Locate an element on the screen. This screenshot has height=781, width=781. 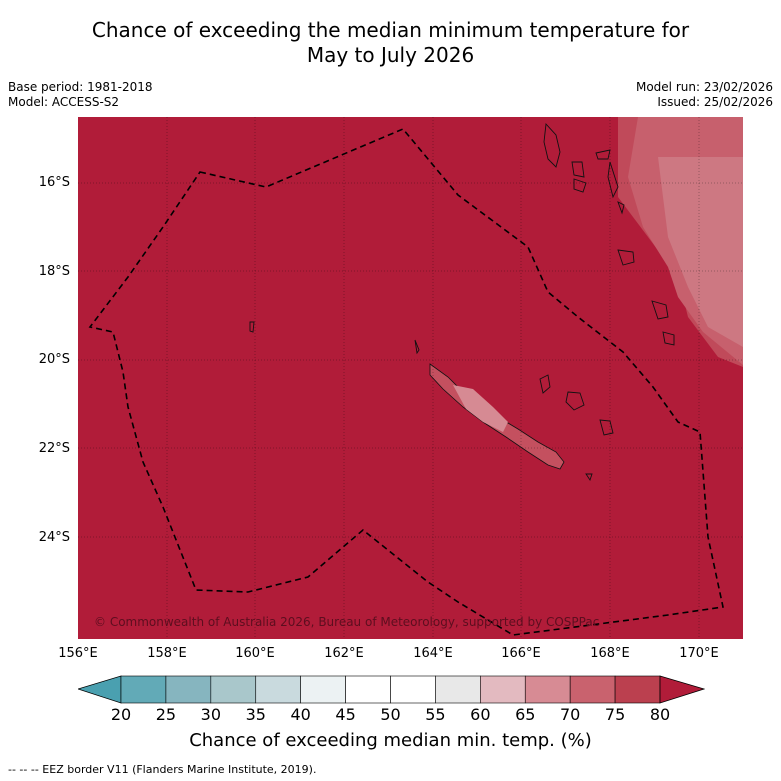
new-caledonia-warm-patch is located at coordinates (480, 408).